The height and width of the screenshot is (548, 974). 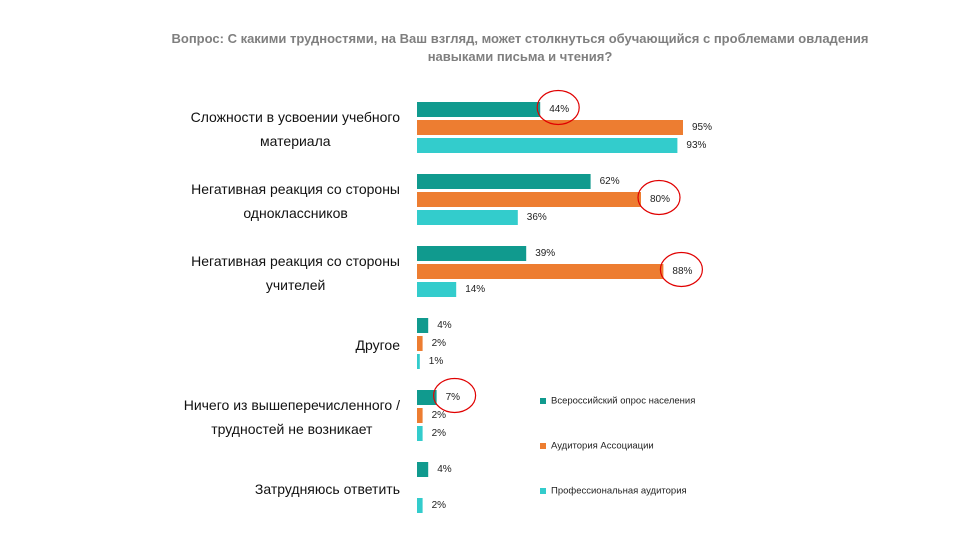 What do you see at coordinates (602, 446) in the screenshot?
I see `legend-label: Аудитория Ассоциации` at bounding box center [602, 446].